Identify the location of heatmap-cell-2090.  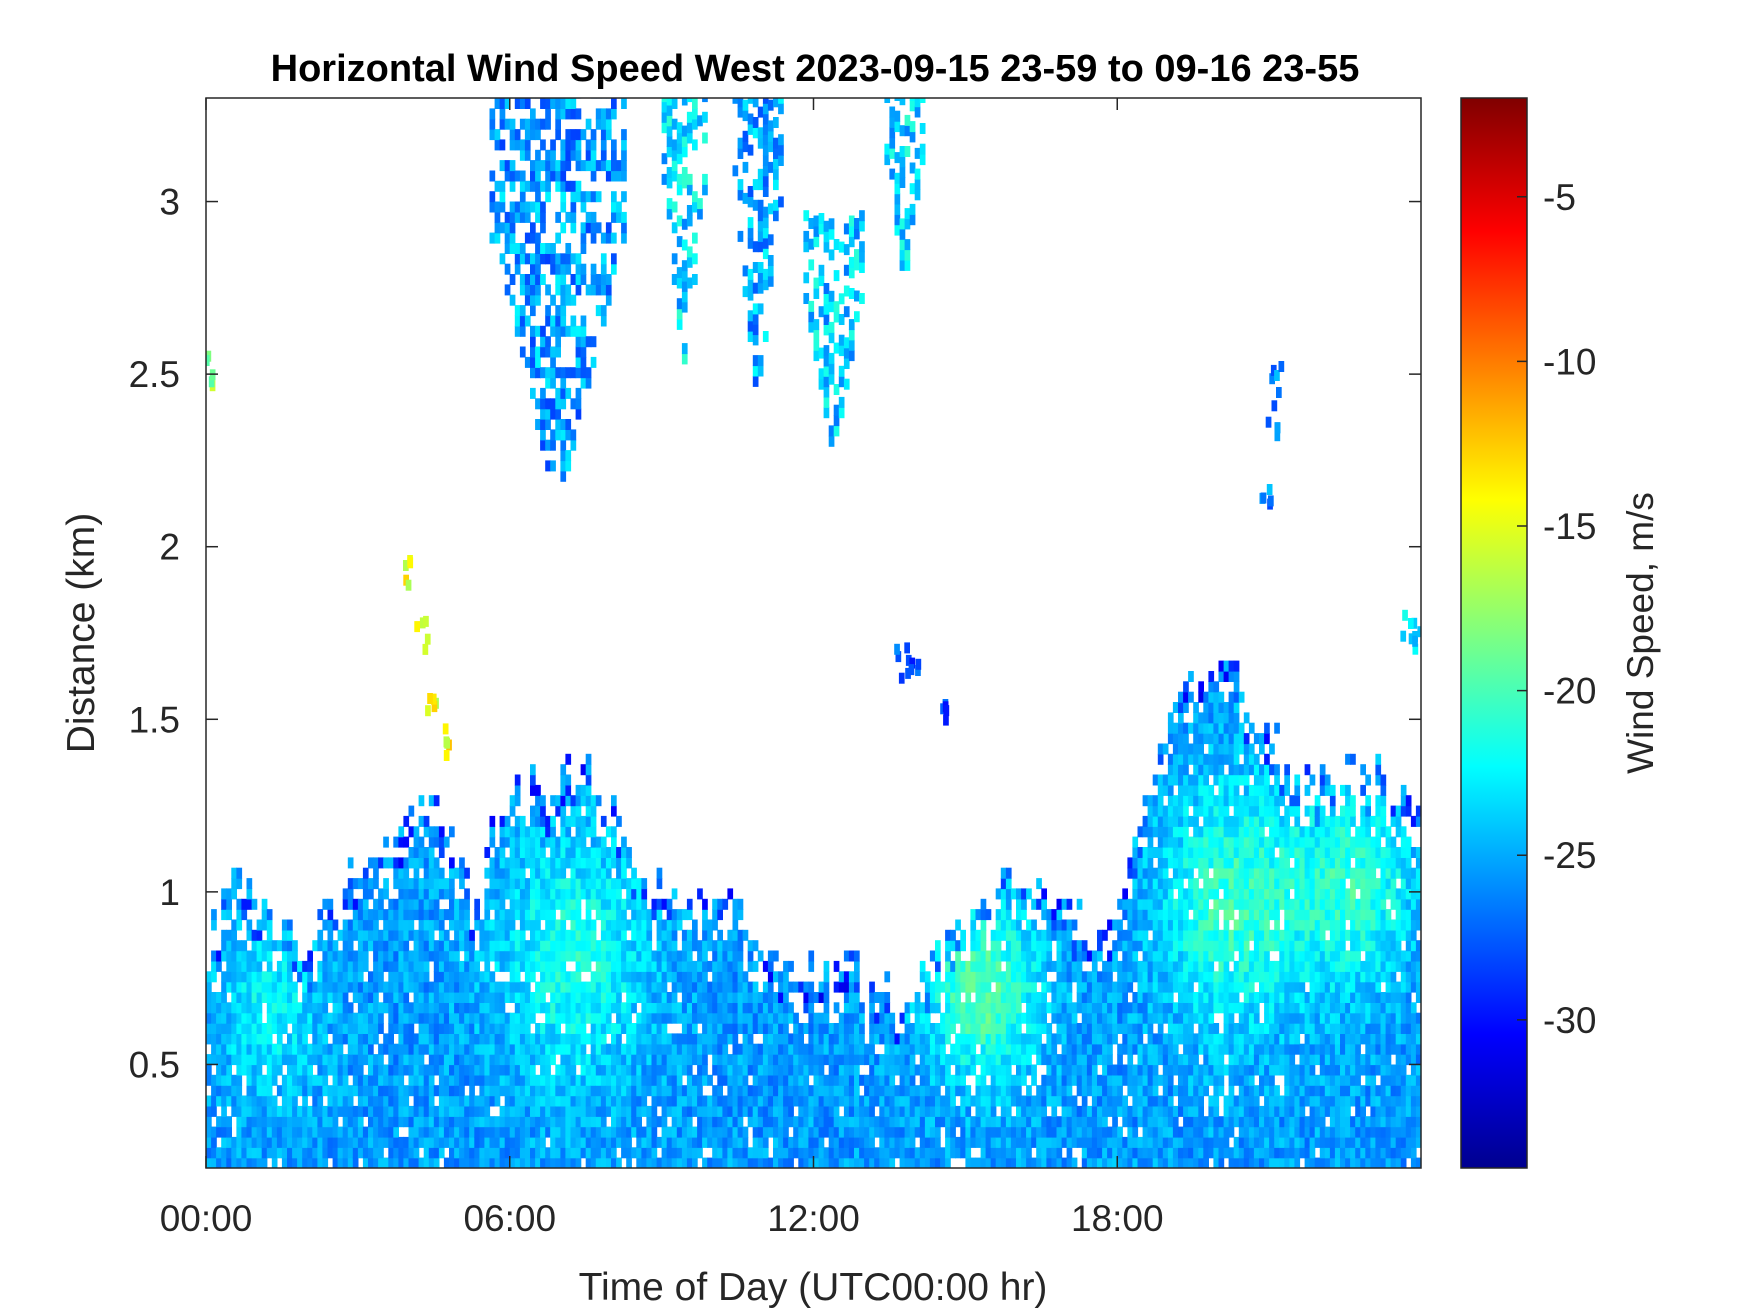
(598, 1101).